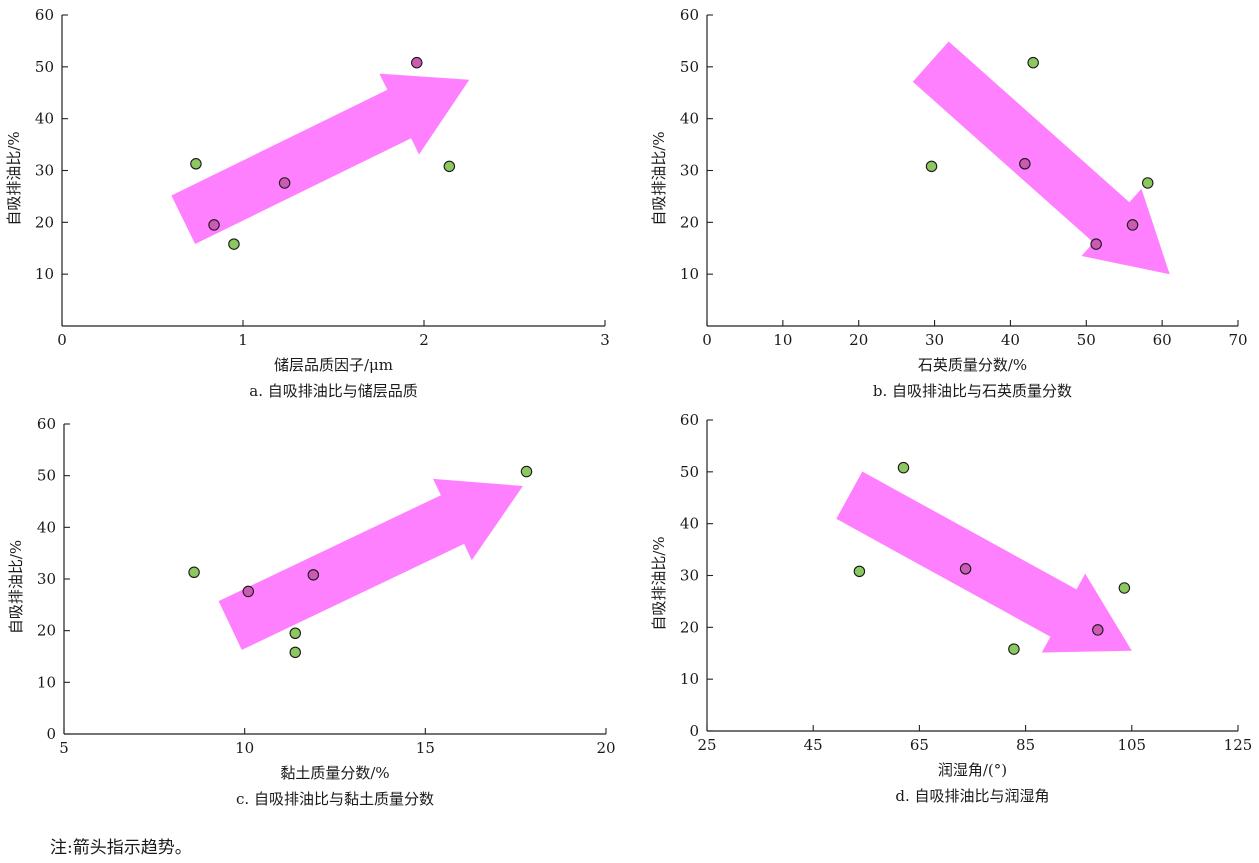 This screenshot has width=1259, height=863. I want to click on trend-arrow-d, so click(984, 562).